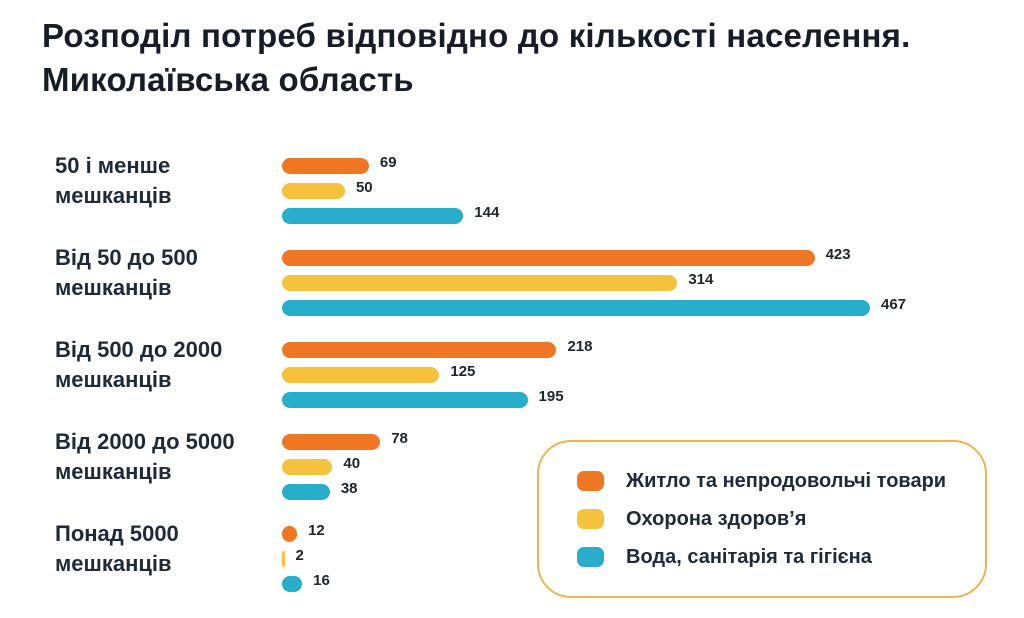 The width and height of the screenshot is (1024, 618). Describe the element at coordinates (306, 582) in the screenshot. I see `bar-row: 16` at that location.